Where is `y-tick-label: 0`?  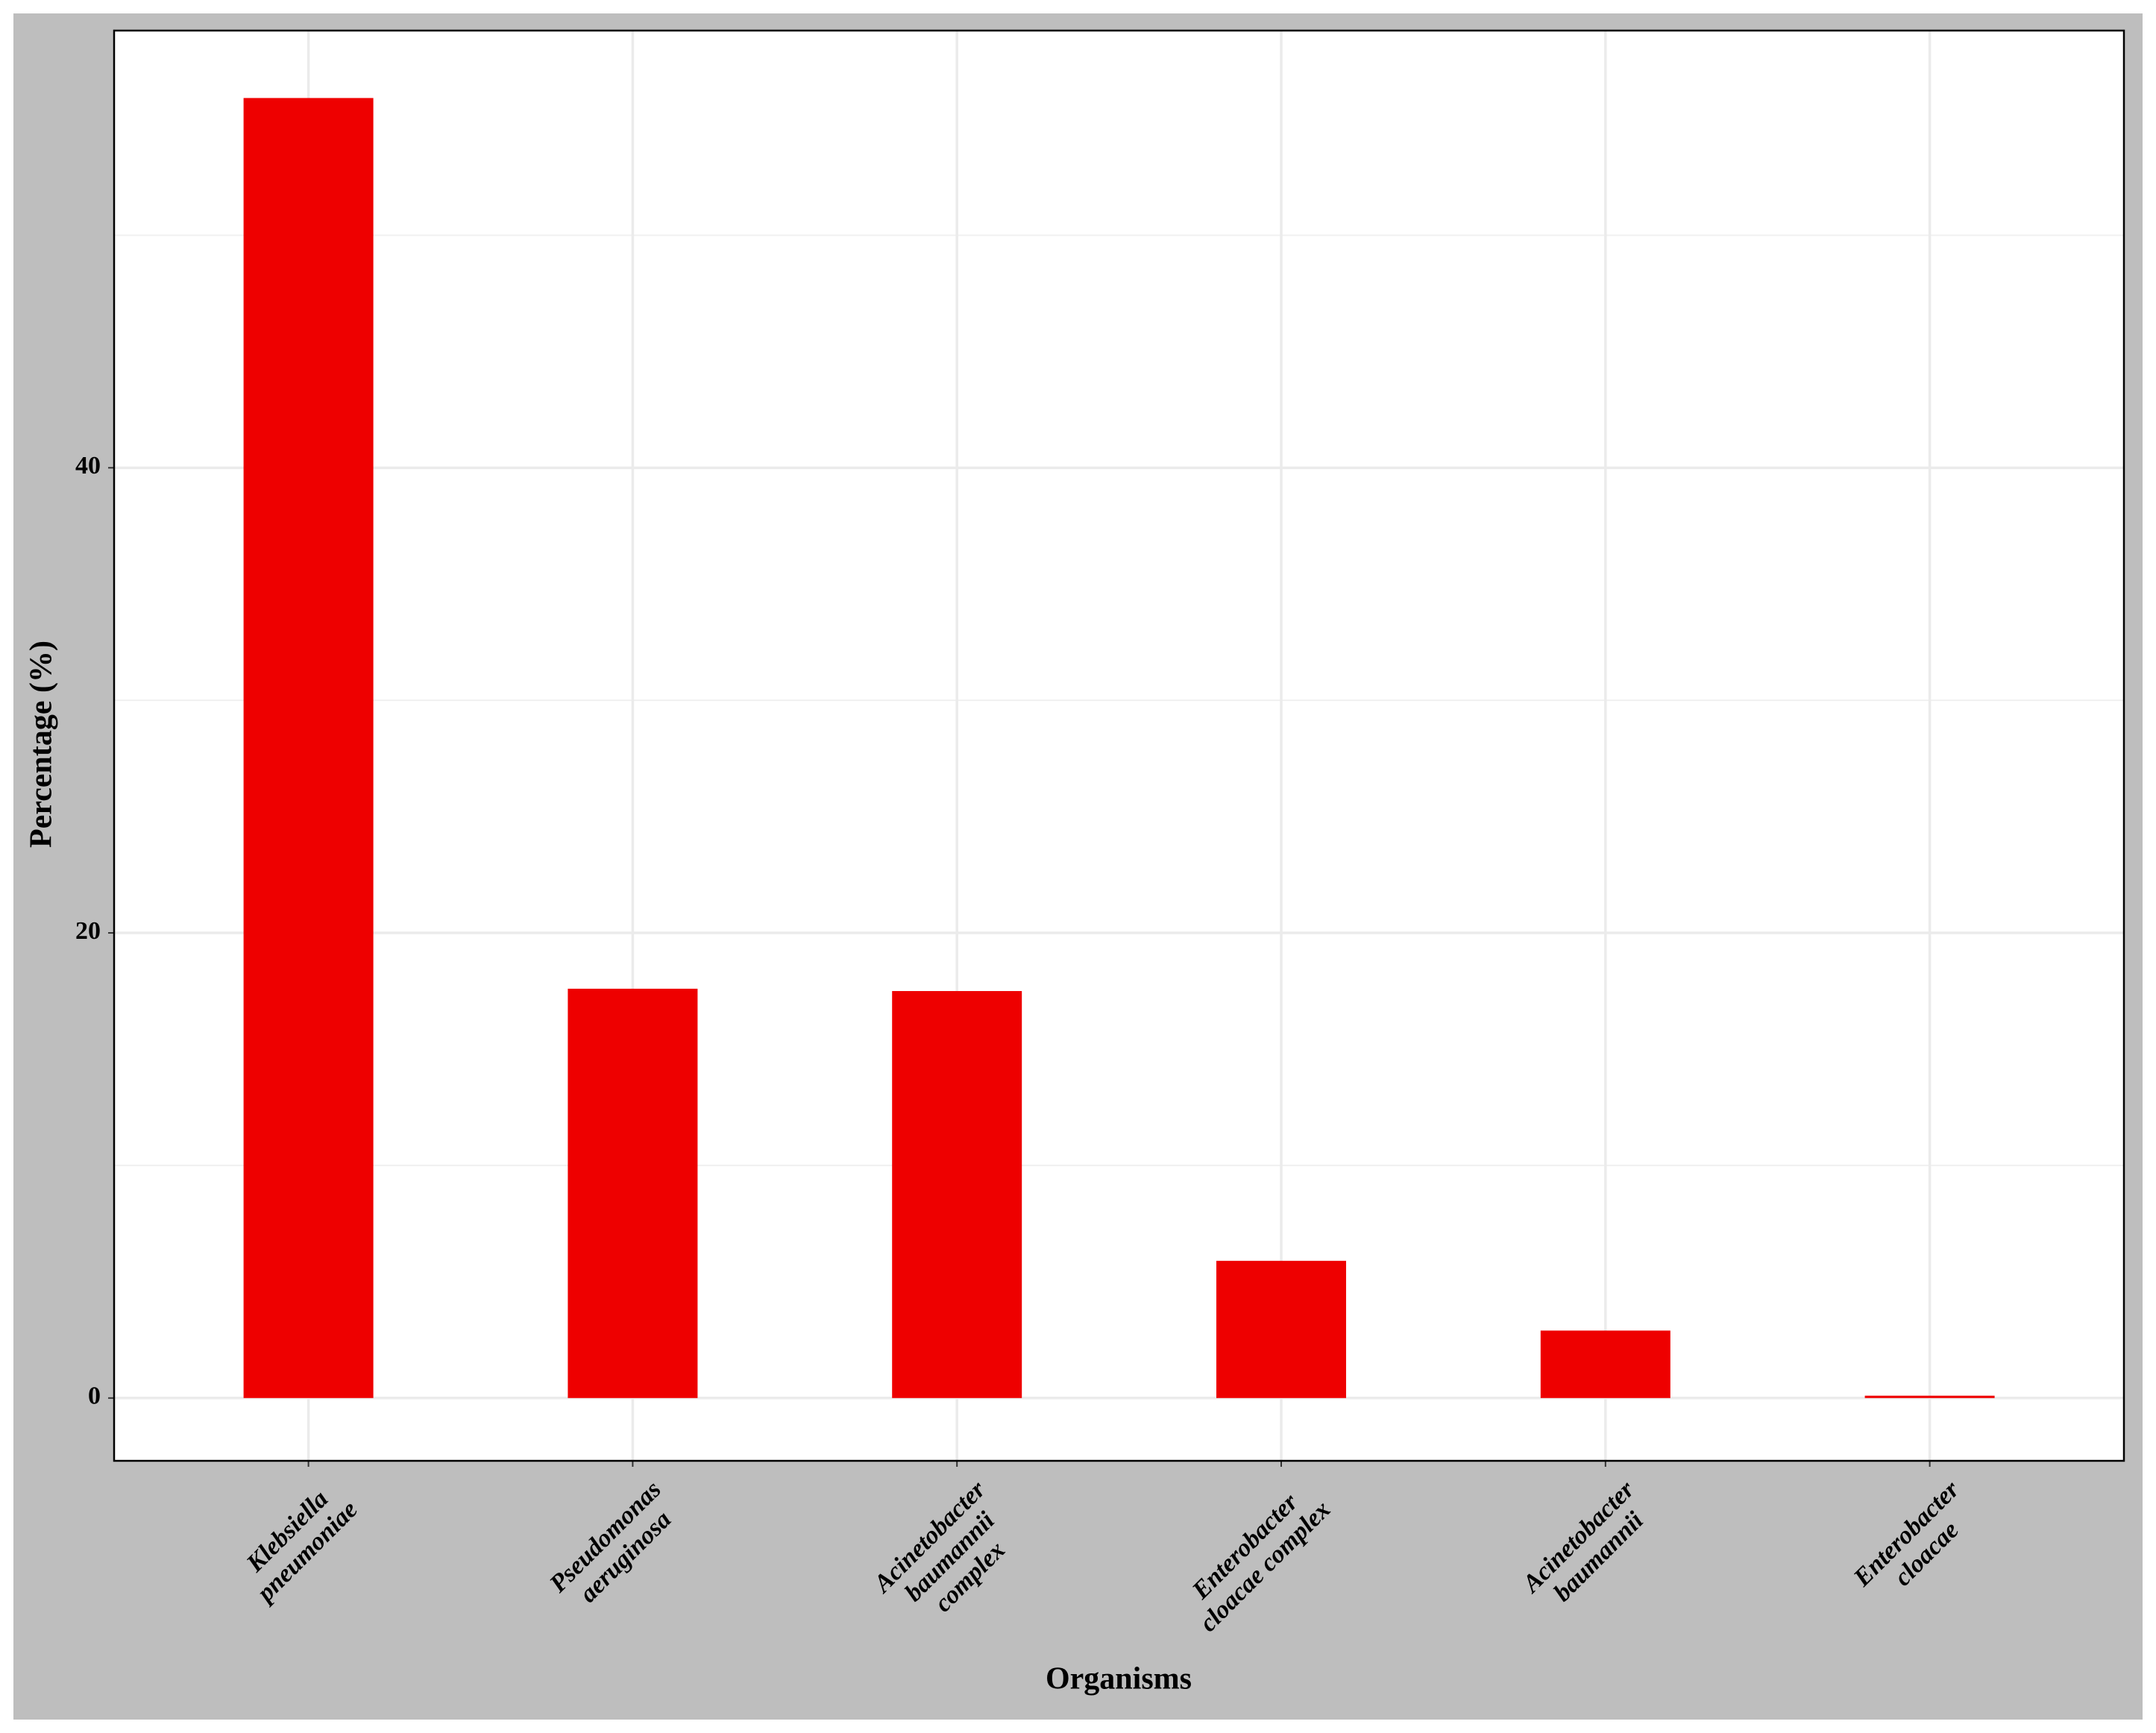
y-tick-label: 0 is located at coordinates (94, 1396).